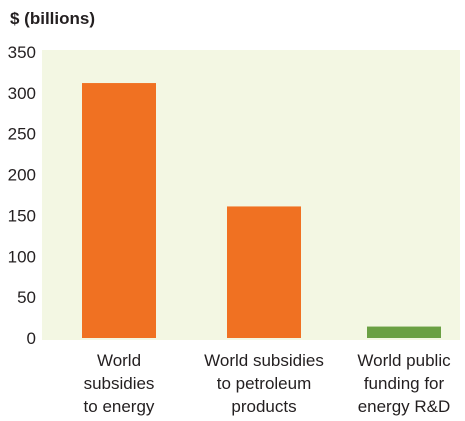 The height and width of the screenshot is (421, 465). Describe the element at coordinates (52, 18) in the screenshot. I see `y-axis-label: $ (billions)` at that location.